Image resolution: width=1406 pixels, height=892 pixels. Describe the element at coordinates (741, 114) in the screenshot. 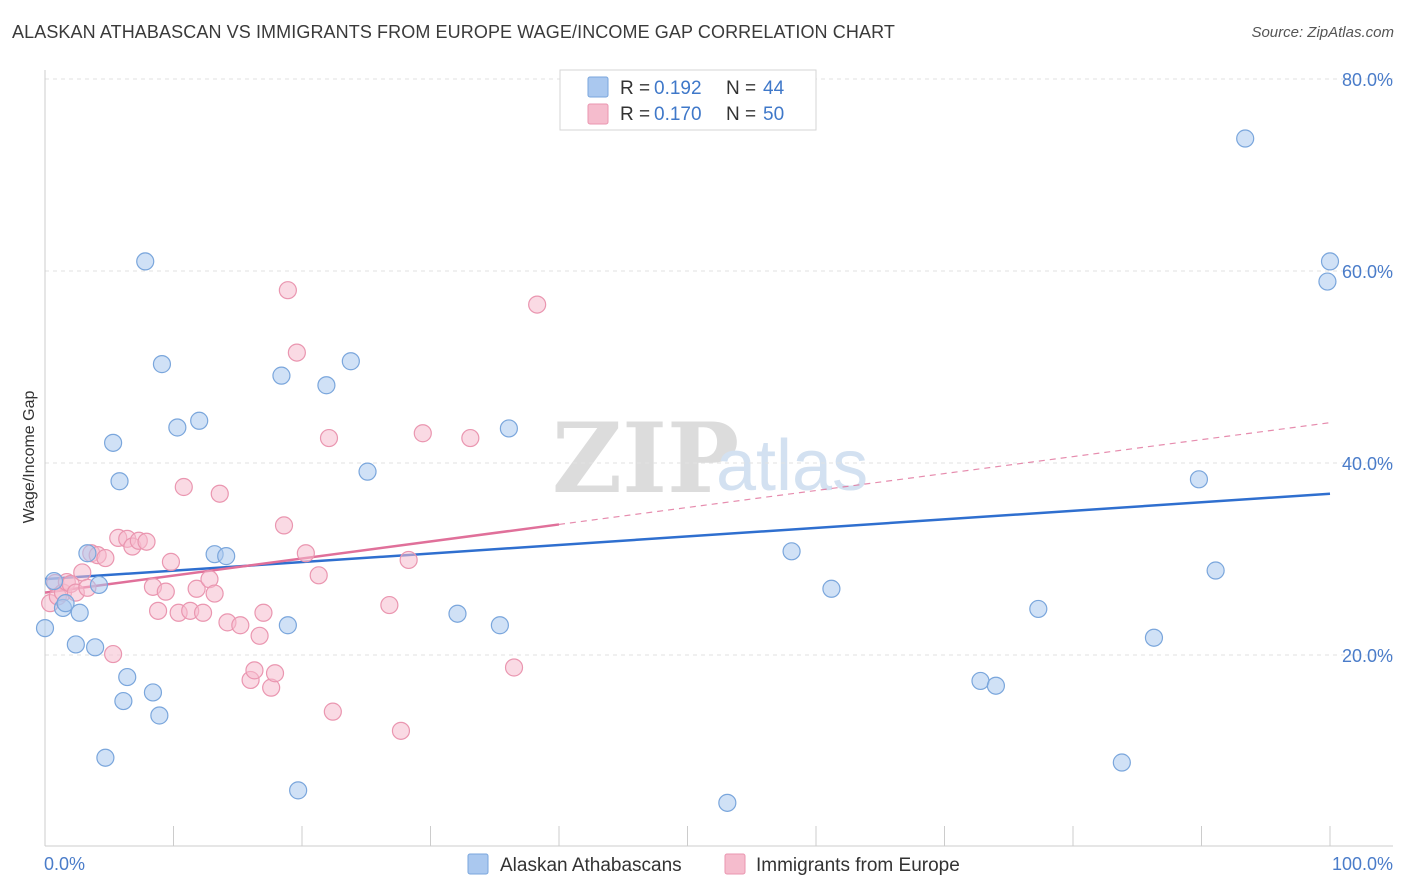

I see `legend-n-label-2: N =` at that location.